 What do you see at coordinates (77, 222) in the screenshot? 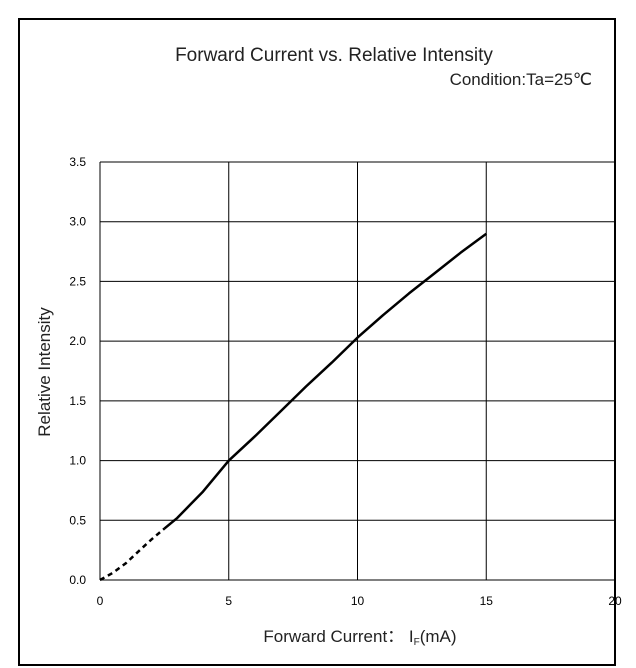
I see `y-tick-label: 3.0` at bounding box center [77, 222].